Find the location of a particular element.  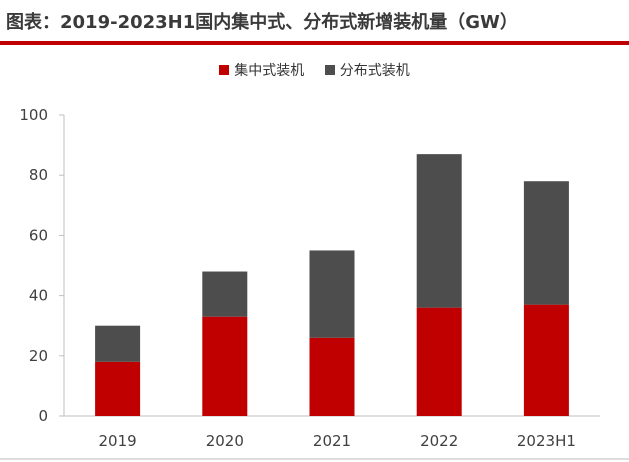

legend: 集中式装机 分布式装机 is located at coordinates (314, 70).